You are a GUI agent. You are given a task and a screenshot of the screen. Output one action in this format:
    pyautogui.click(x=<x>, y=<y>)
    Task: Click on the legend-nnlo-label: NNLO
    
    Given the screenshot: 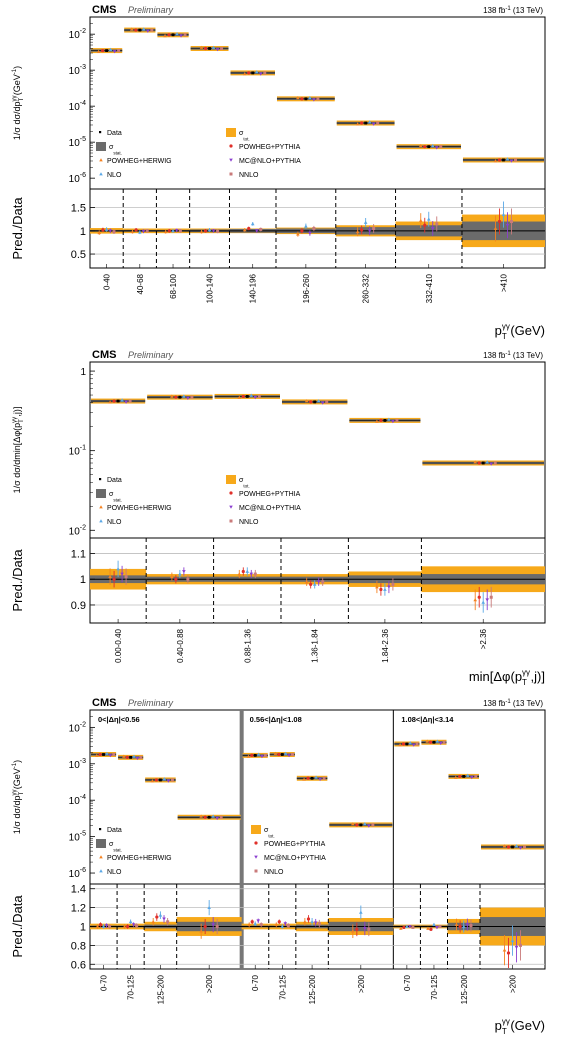 What is the action you would take?
    pyautogui.click(x=249, y=175)
    